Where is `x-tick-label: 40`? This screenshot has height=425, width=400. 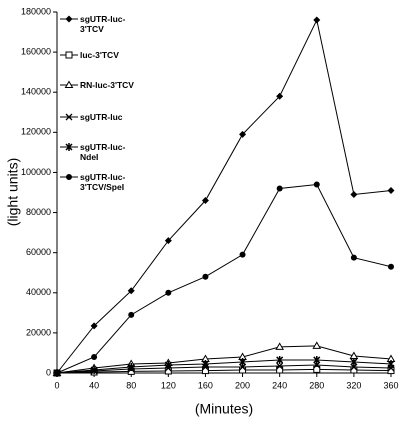
x-tick-label: 40 is located at coordinates (94, 385).